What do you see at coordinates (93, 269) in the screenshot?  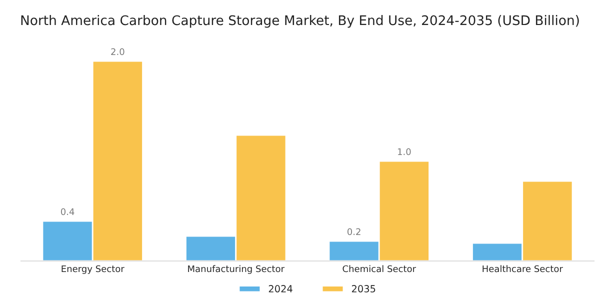 I see `x-tick-label: Energy Sector` at bounding box center [93, 269].